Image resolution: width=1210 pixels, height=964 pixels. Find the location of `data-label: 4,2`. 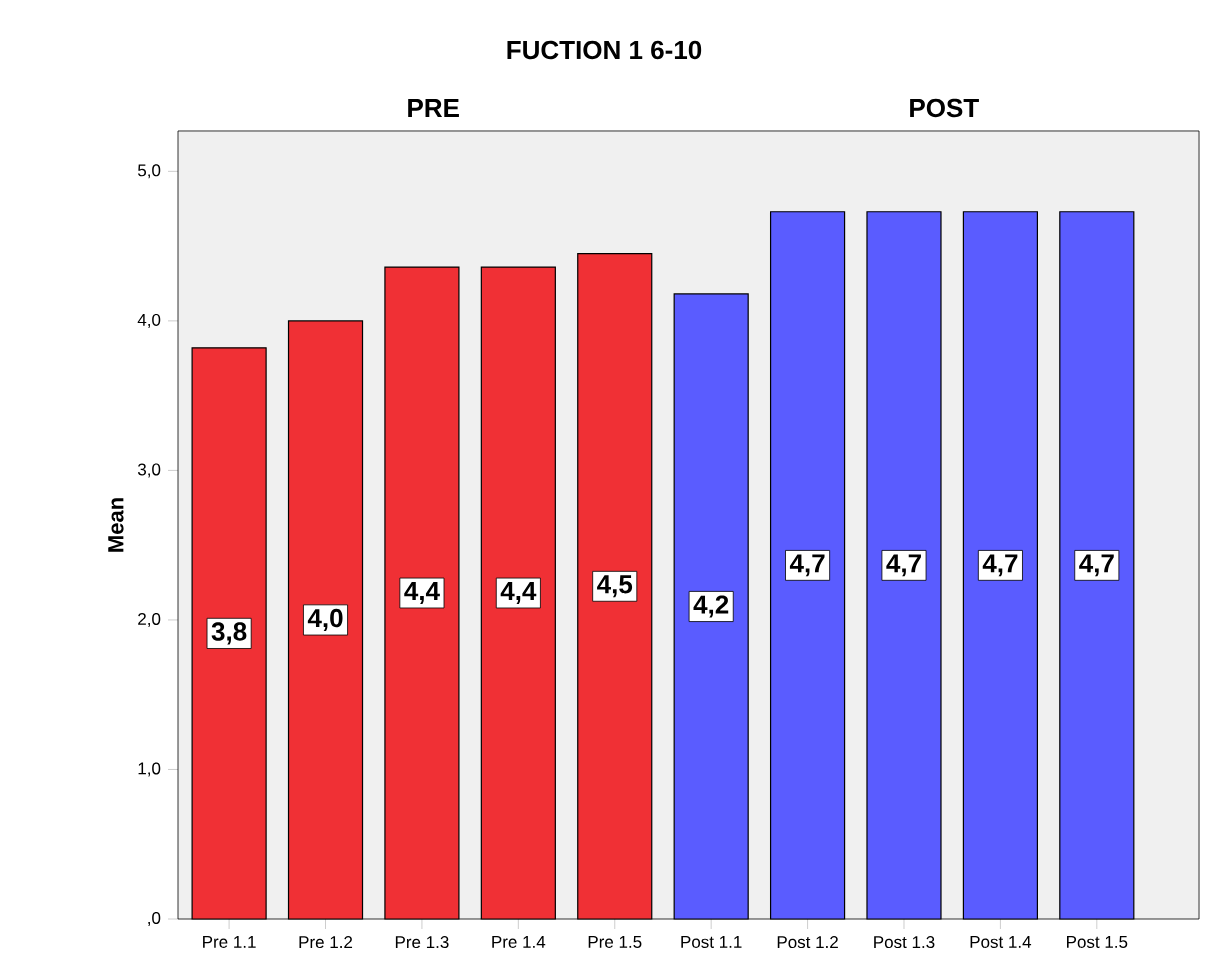

data-label: 4,2 is located at coordinates (711, 606).